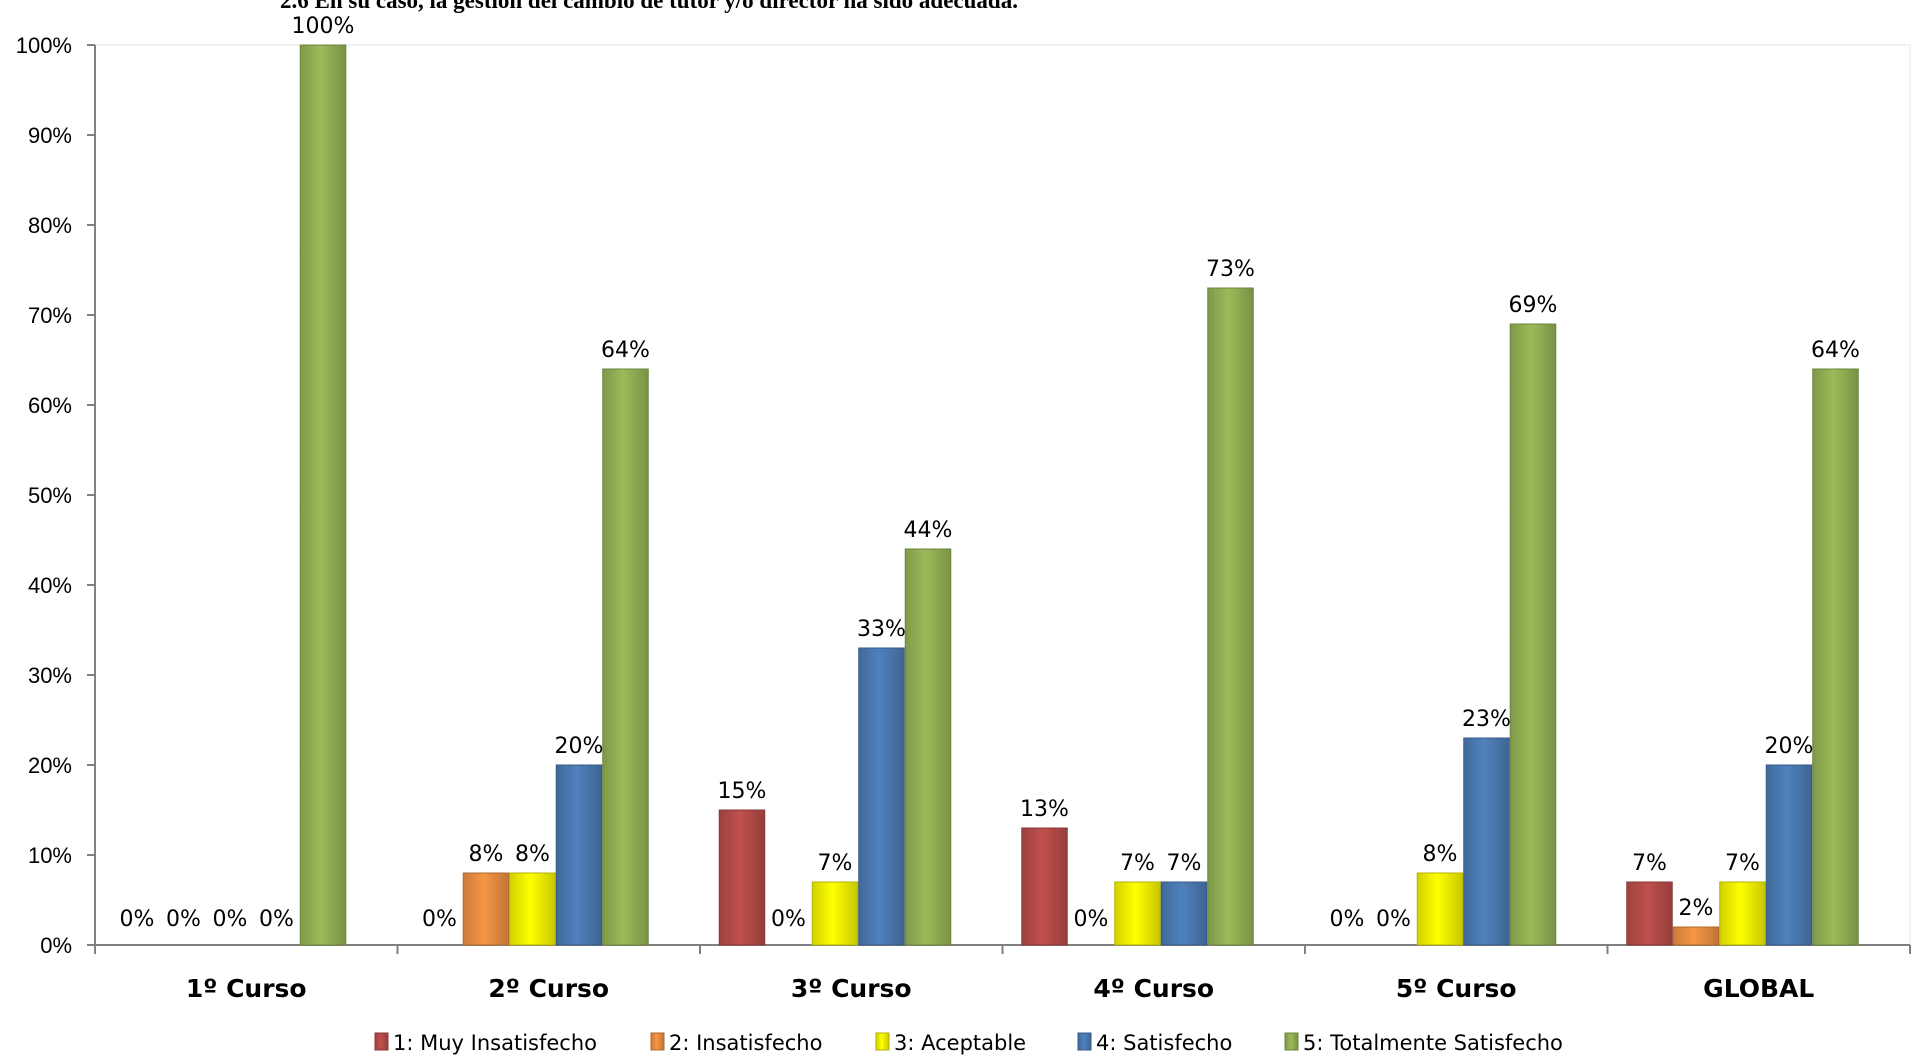 The image size is (1916, 1062). What do you see at coordinates (928, 530) in the screenshot?
I see `data-label: 44%` at bounding box center [928, 530].